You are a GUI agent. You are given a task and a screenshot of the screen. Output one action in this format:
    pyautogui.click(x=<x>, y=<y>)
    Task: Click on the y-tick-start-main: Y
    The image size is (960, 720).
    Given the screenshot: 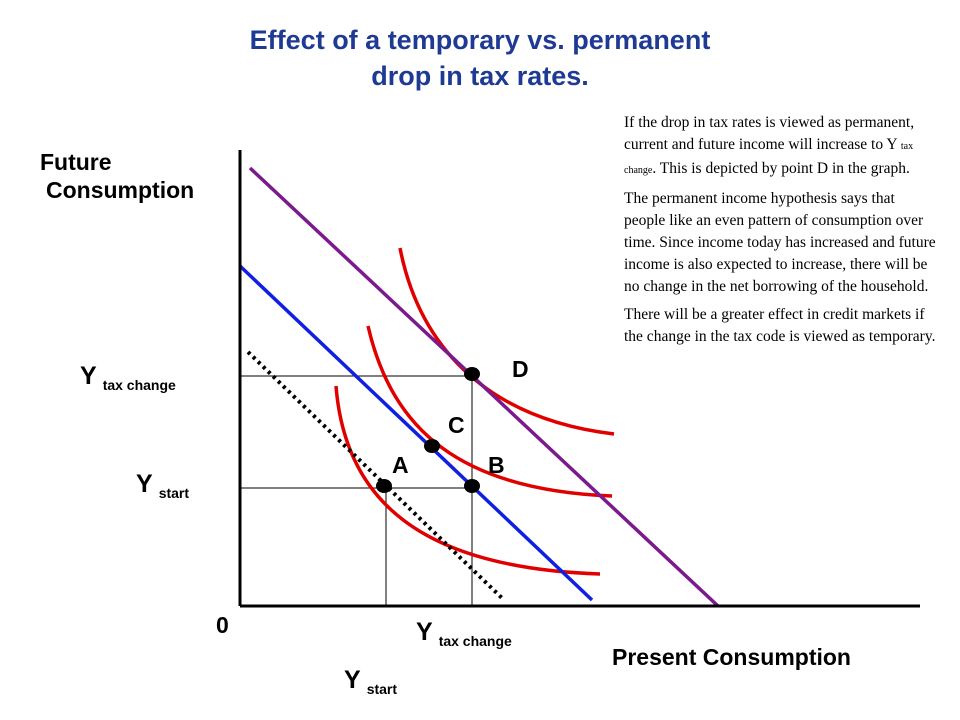 What is the action you would take?
    pyautogui.click(x=144, y=484)
    